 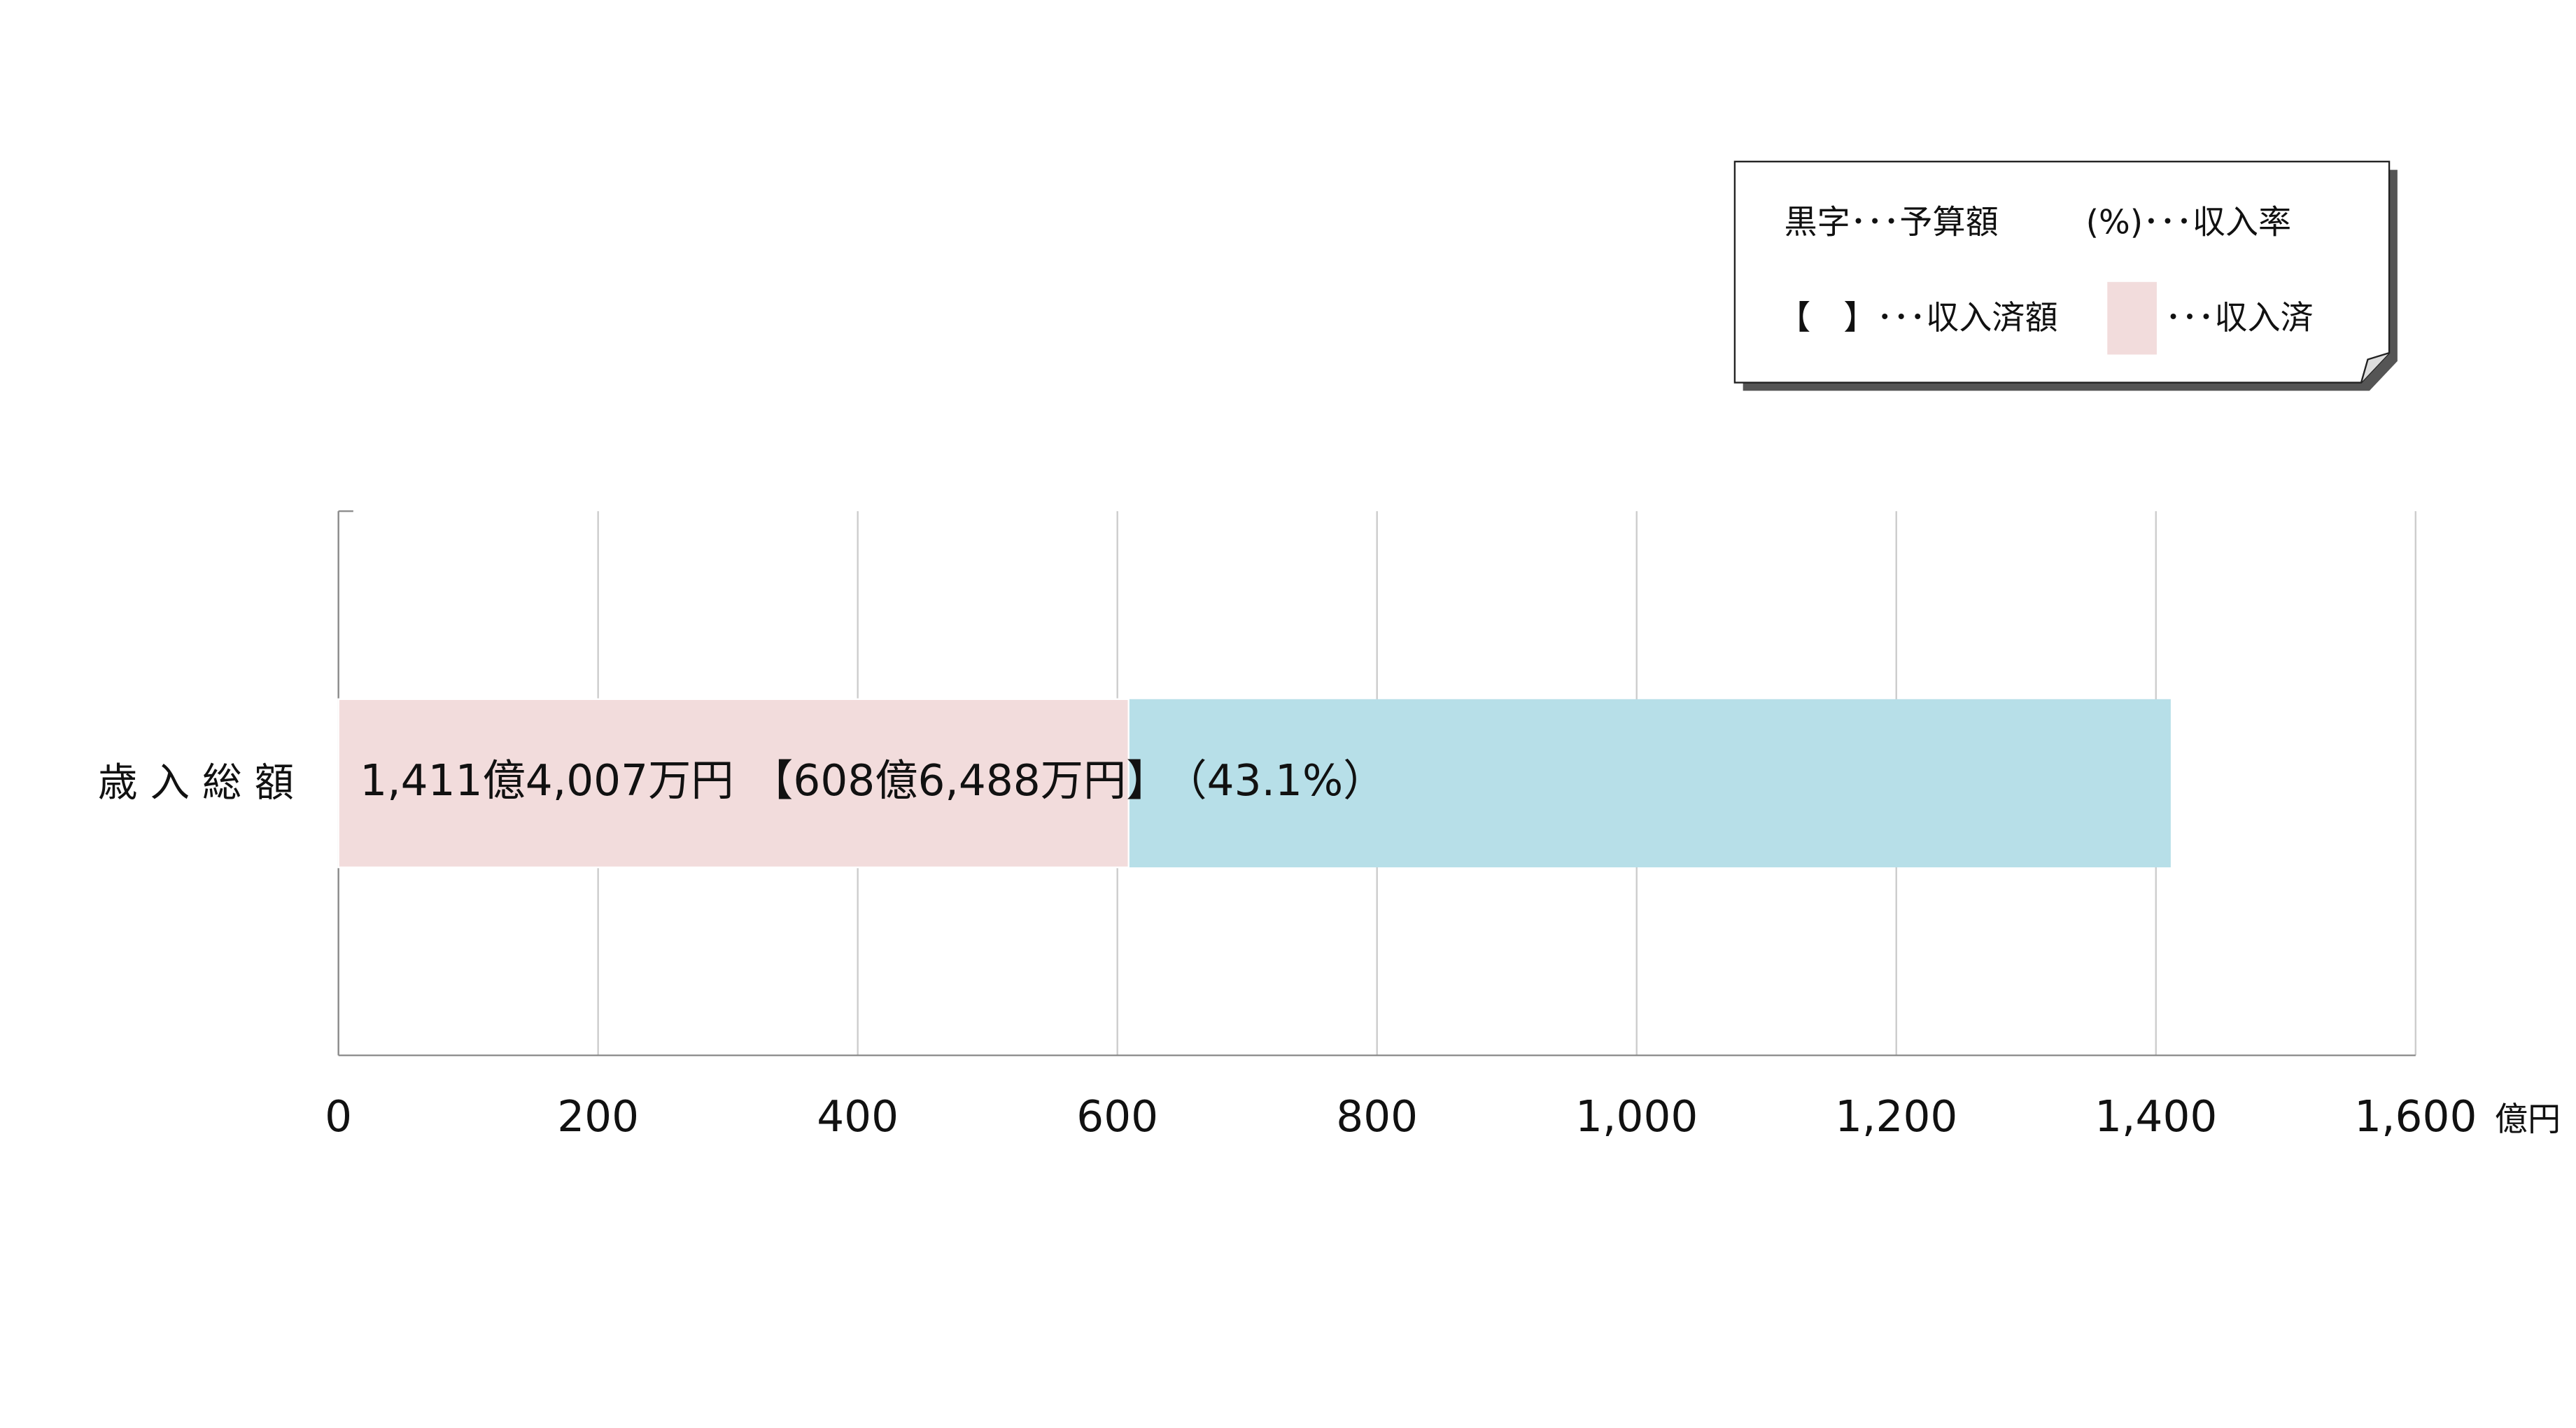 I want to click on x-tick-label: 1,600, so click(x=2415, y=1117).